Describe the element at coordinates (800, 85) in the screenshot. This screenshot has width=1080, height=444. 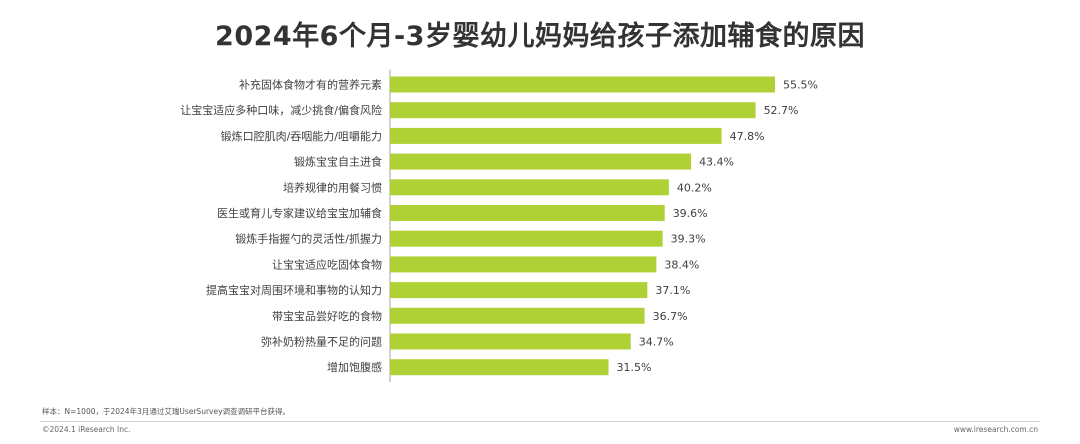
I see `value-label: 55.5%` at that location.